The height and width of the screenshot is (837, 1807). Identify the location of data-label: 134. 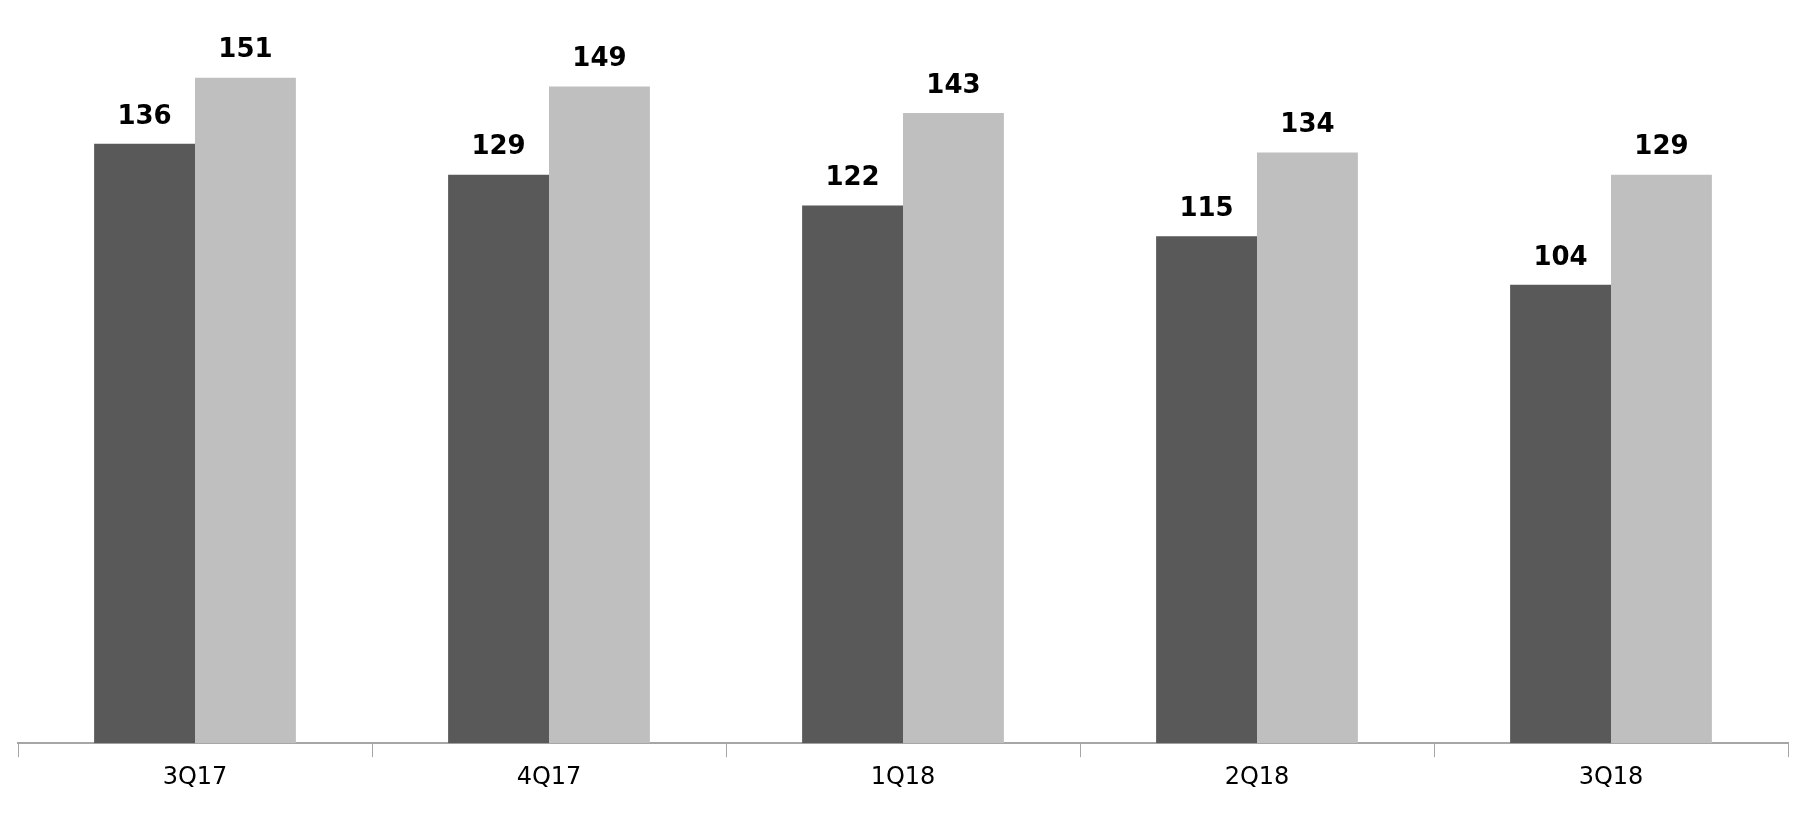
(1307, 123).